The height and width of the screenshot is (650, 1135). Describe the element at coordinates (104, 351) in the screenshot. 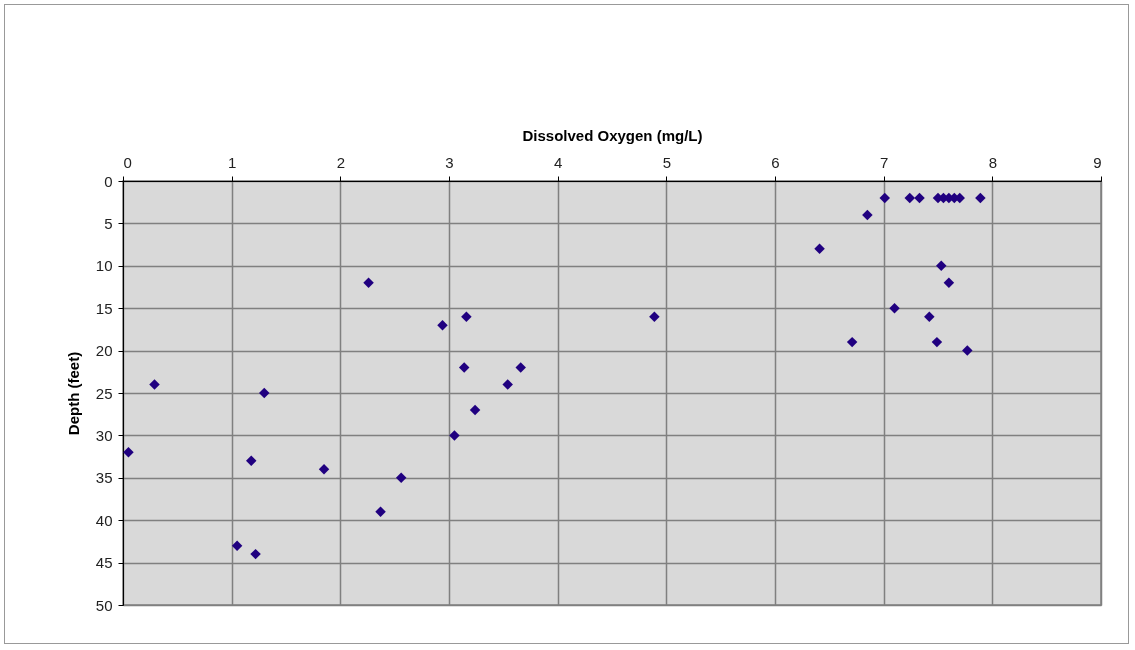

I see `y-tick-label: 20` at that location.